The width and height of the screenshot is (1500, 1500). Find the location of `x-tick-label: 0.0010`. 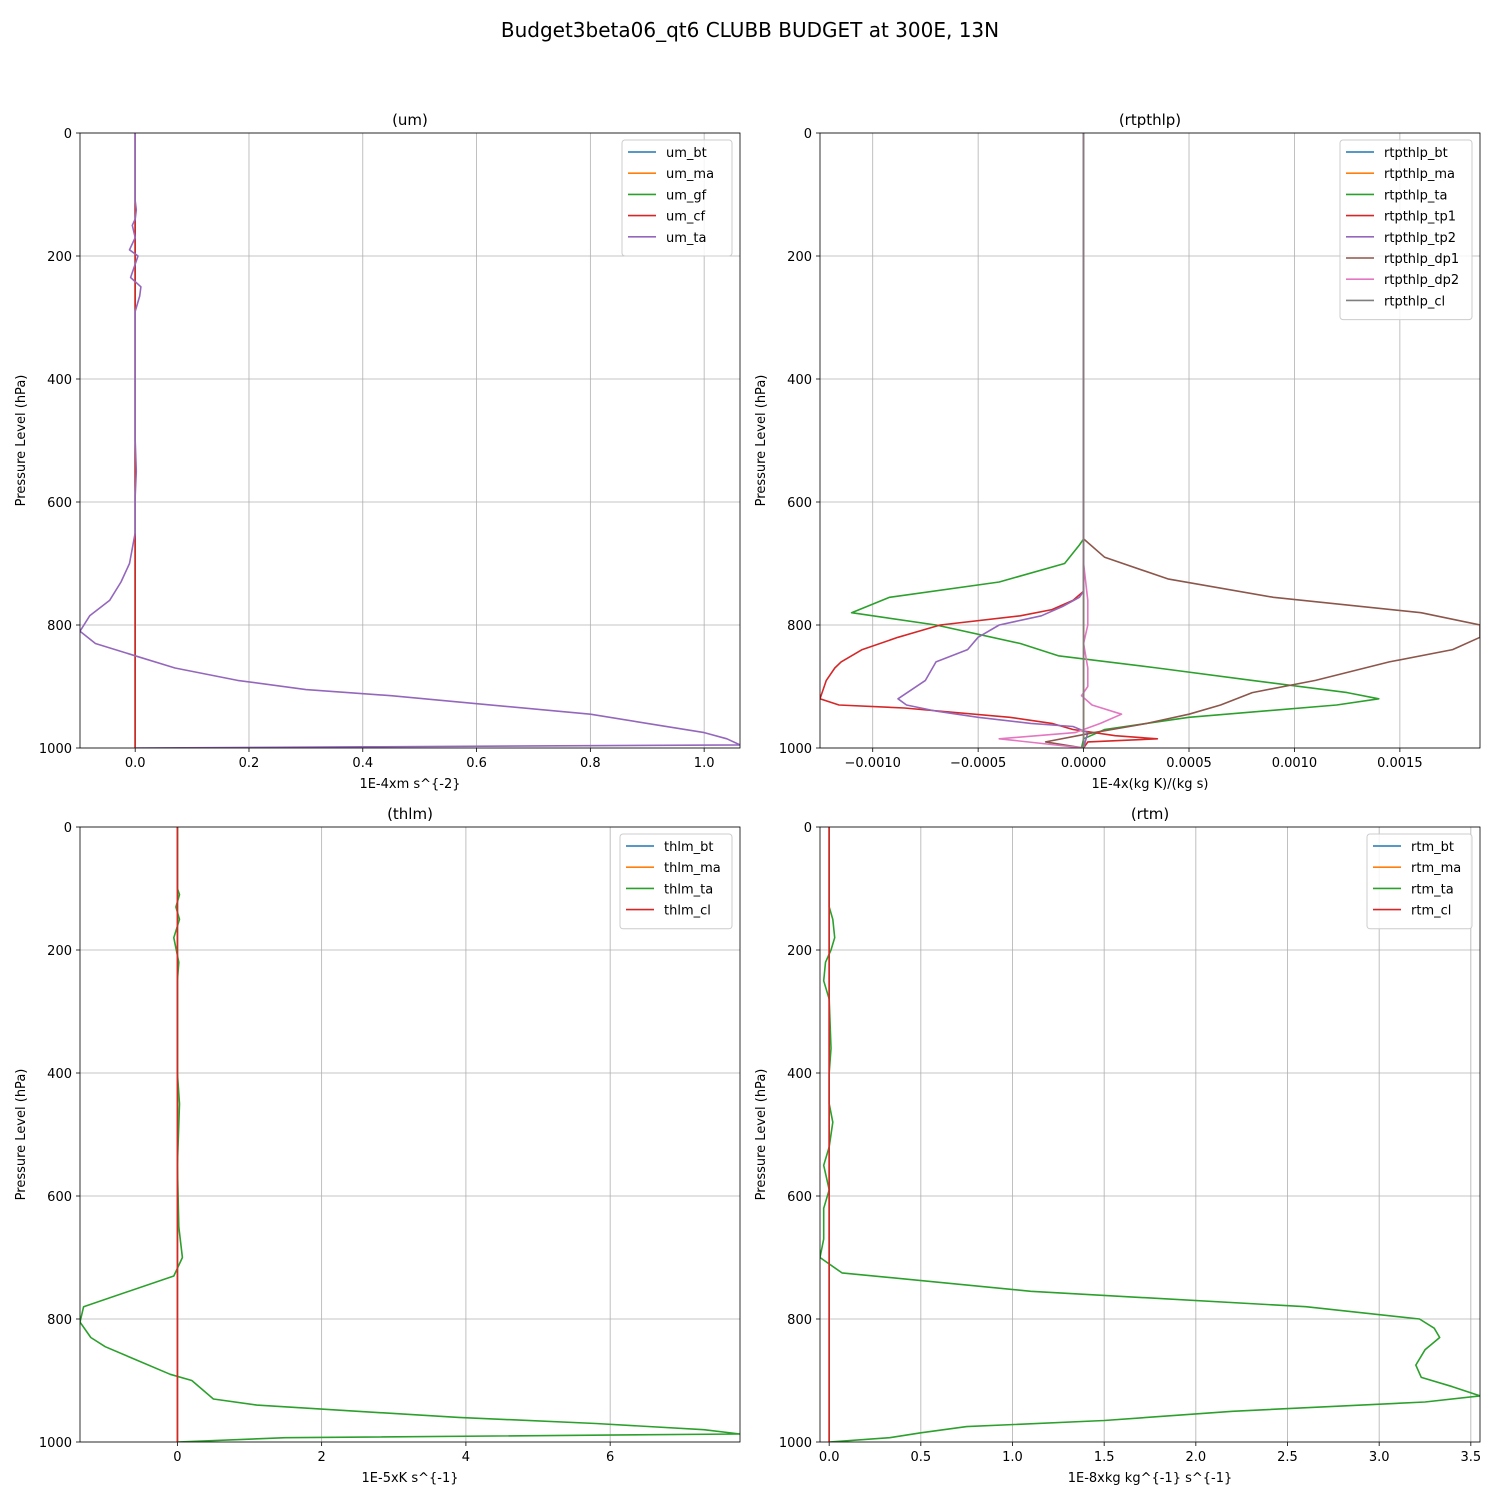

x-tick-label: 0.0010 is located at coordinates (1295, 763).